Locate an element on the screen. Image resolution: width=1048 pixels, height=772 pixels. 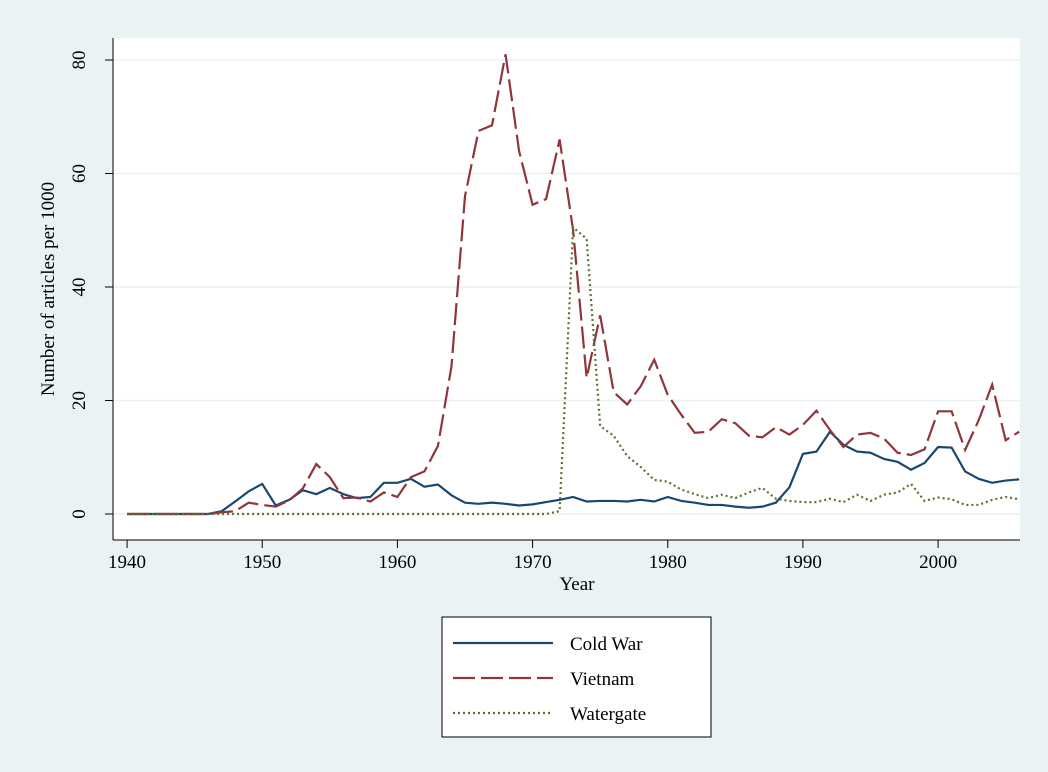
y-tick-label: 60 is located at coordinates (79, 173).